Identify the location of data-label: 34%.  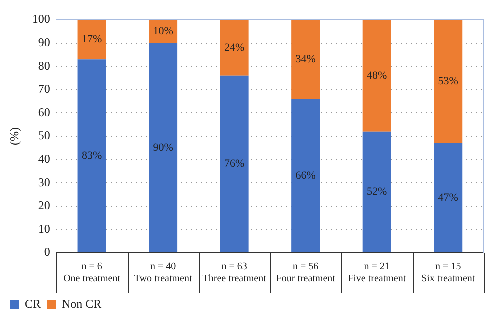
(306, 60).